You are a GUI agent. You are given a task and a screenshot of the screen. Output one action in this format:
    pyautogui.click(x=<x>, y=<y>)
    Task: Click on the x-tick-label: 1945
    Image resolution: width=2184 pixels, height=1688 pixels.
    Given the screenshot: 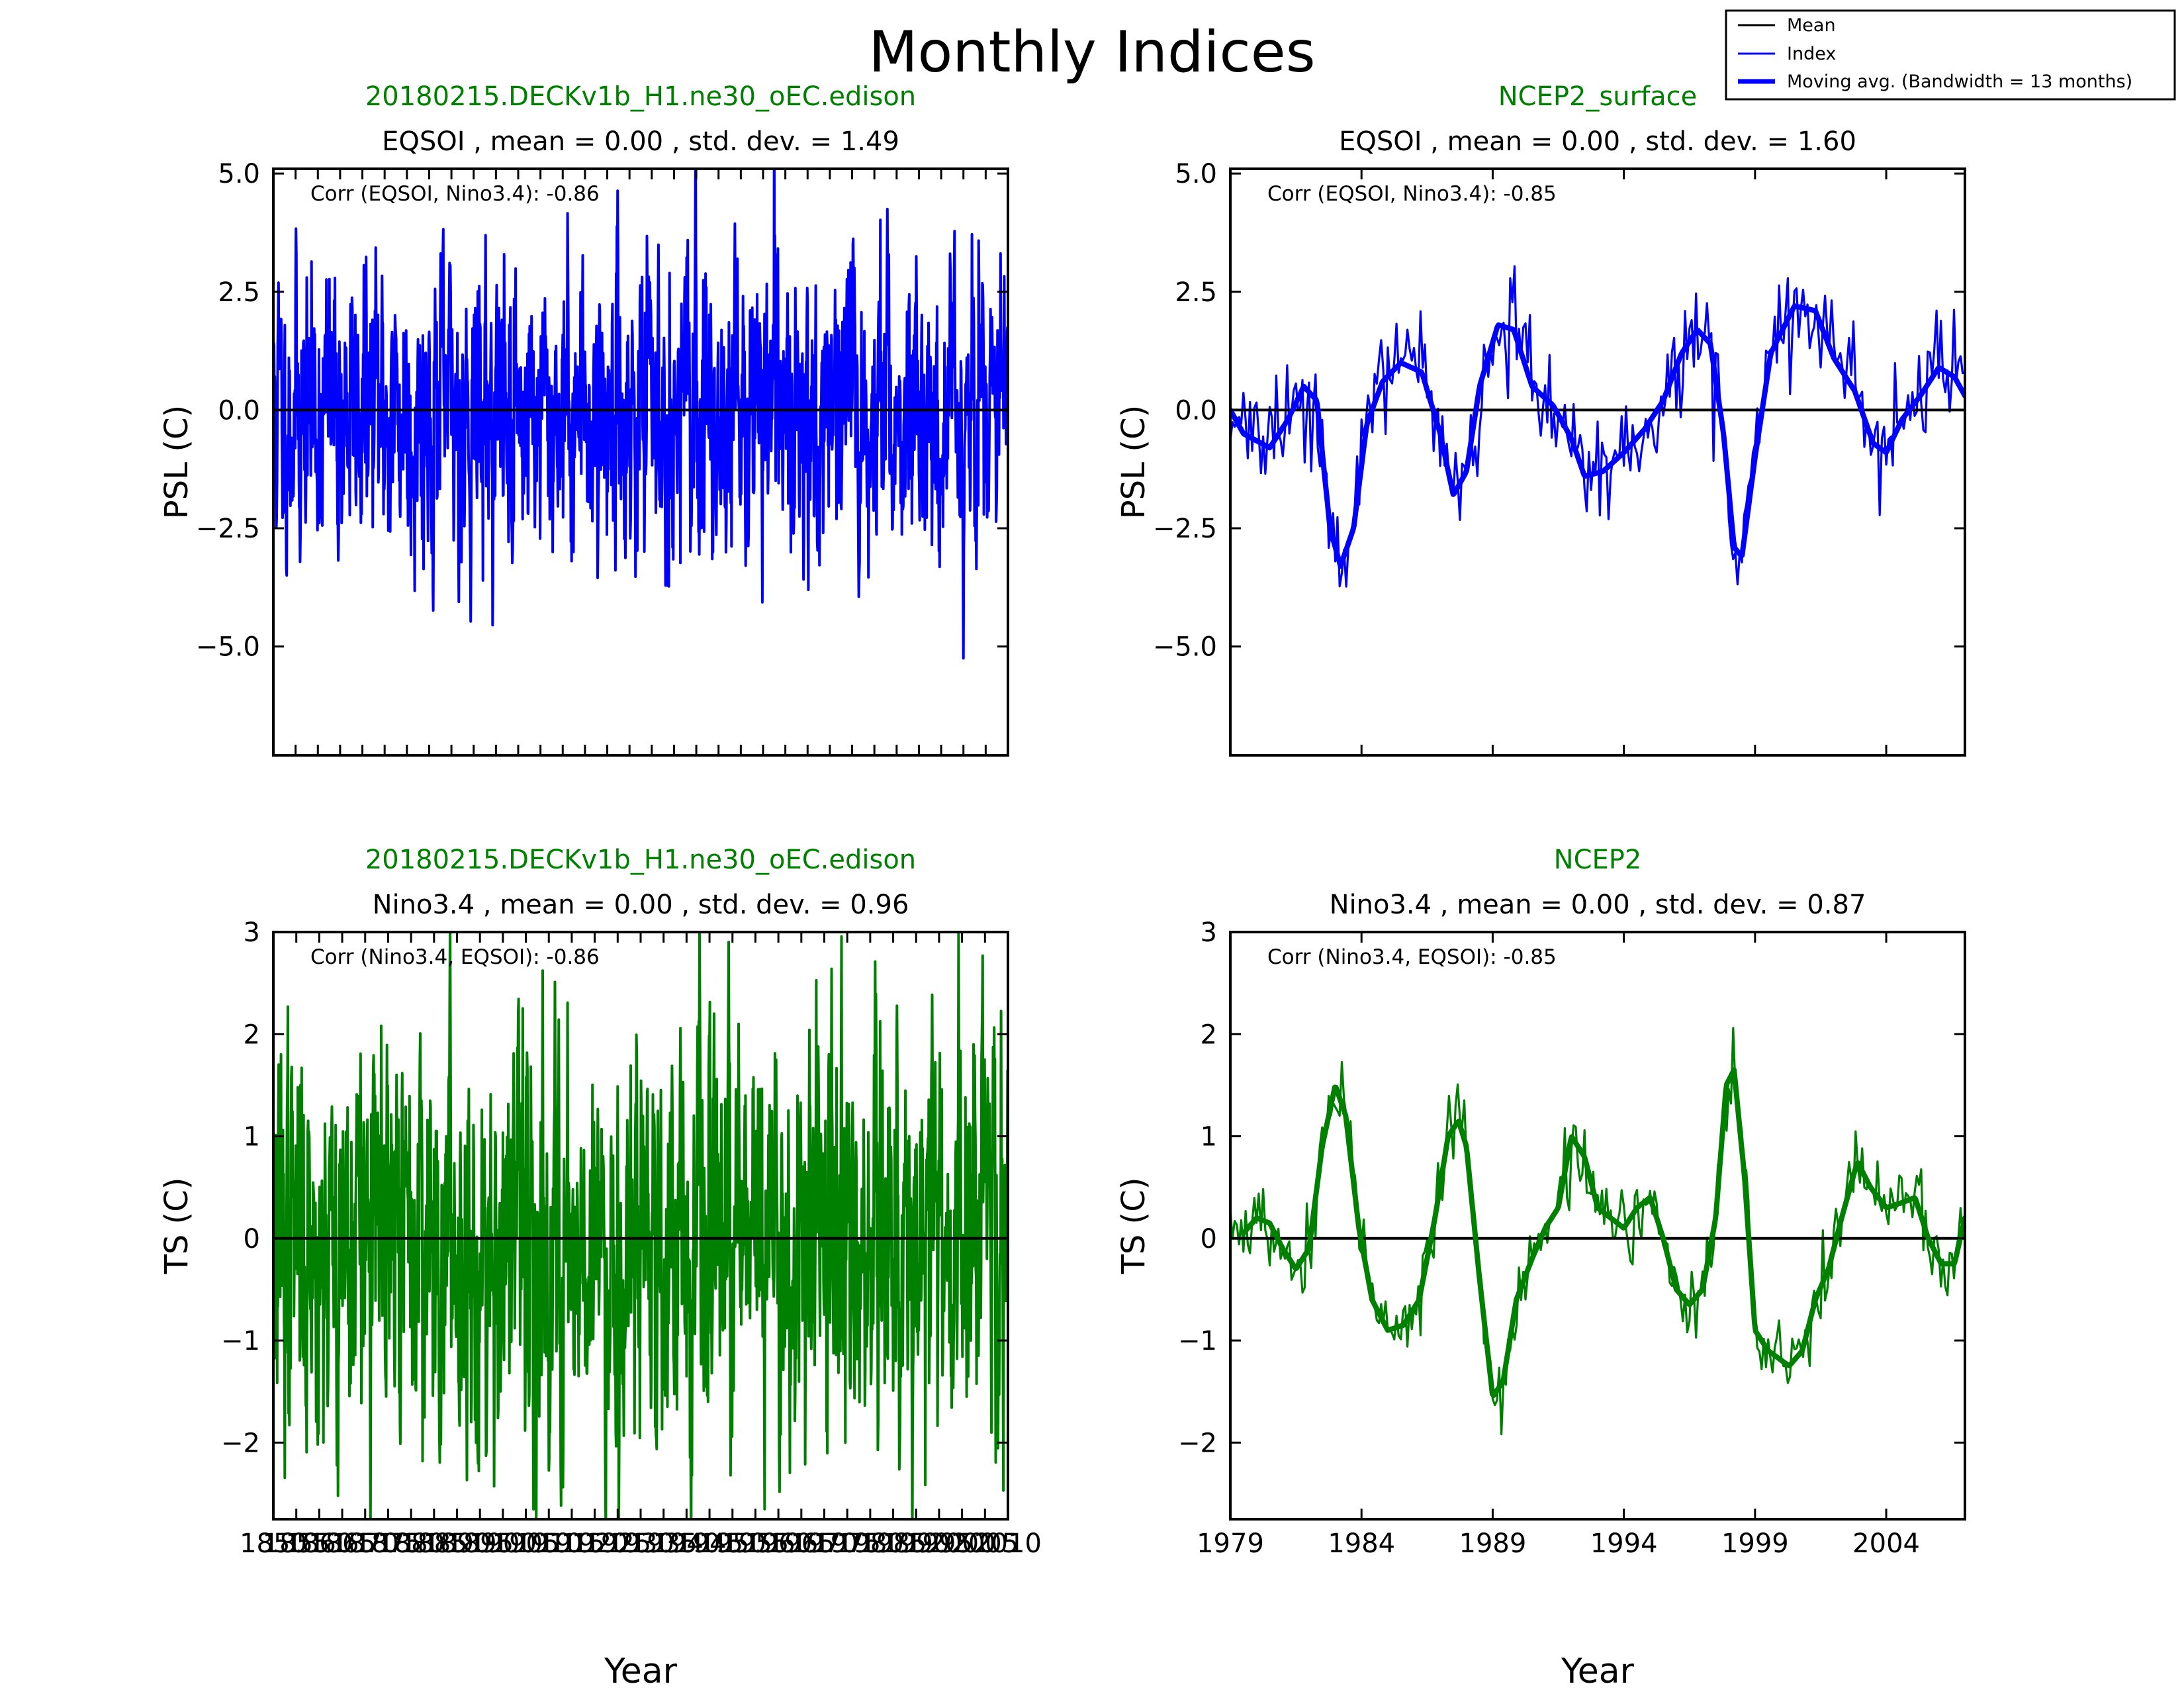 What is the action you would take?
    pyautogui.click(x=709, y=1543)
    